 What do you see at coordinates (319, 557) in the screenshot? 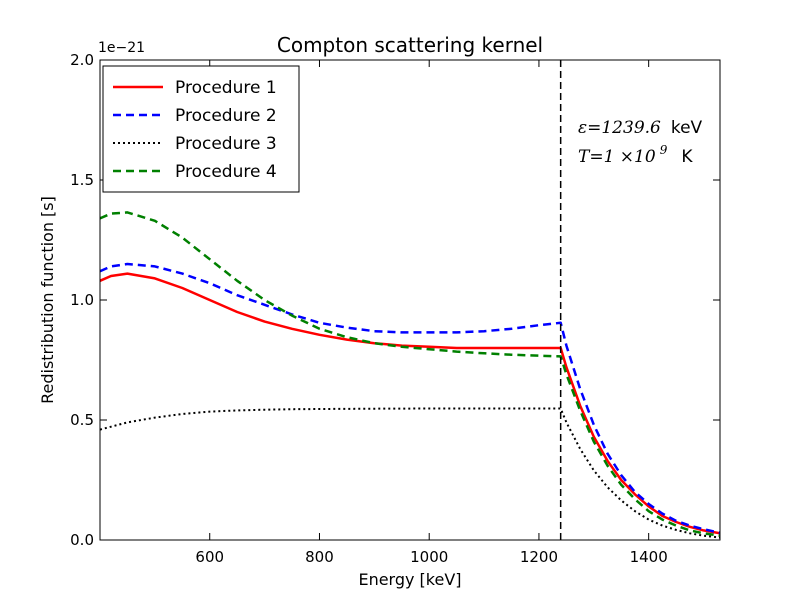
I see `x-tick-label: 800` at bounding box center [319, 557].